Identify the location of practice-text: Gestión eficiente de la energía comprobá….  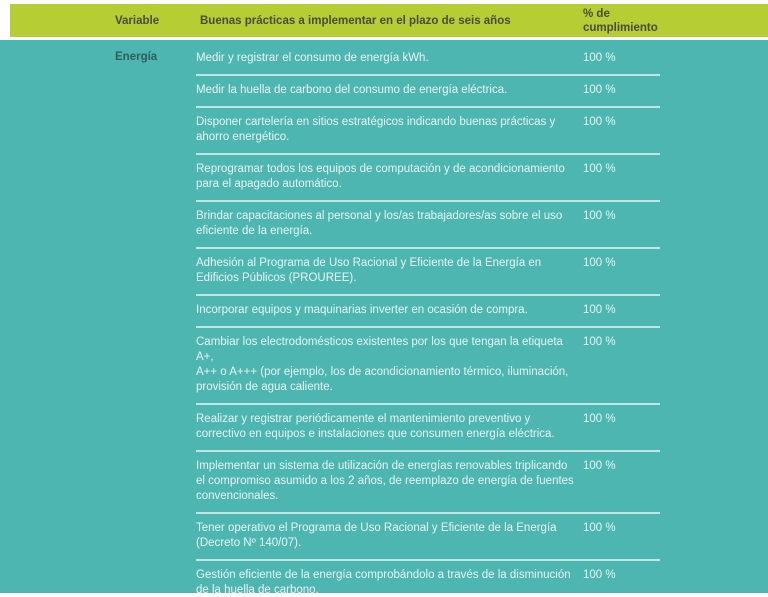
(383, 581).